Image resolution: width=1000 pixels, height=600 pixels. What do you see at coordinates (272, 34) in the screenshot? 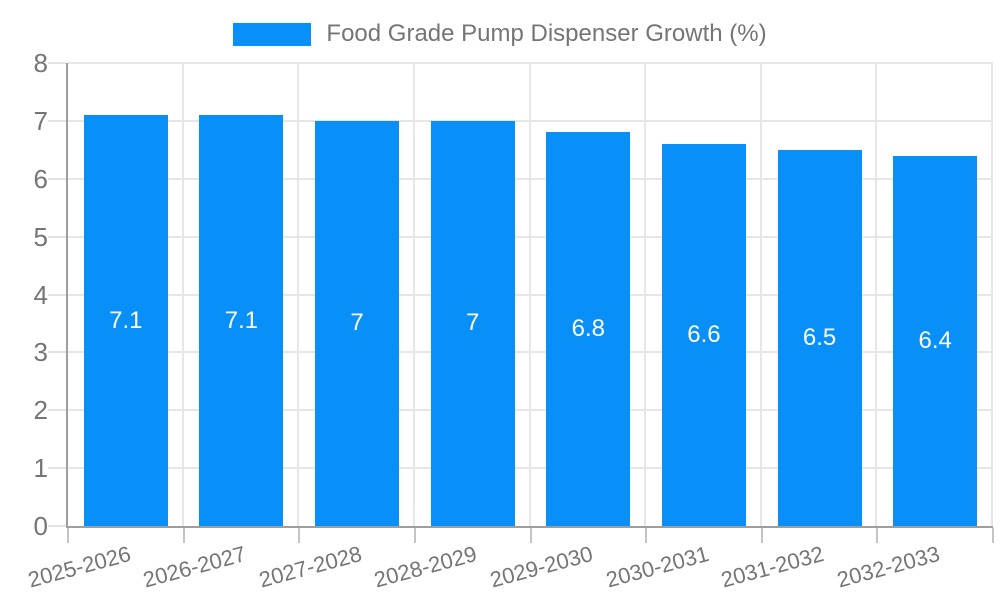
I see `legend-swatch` at bounding box center [272, 34].